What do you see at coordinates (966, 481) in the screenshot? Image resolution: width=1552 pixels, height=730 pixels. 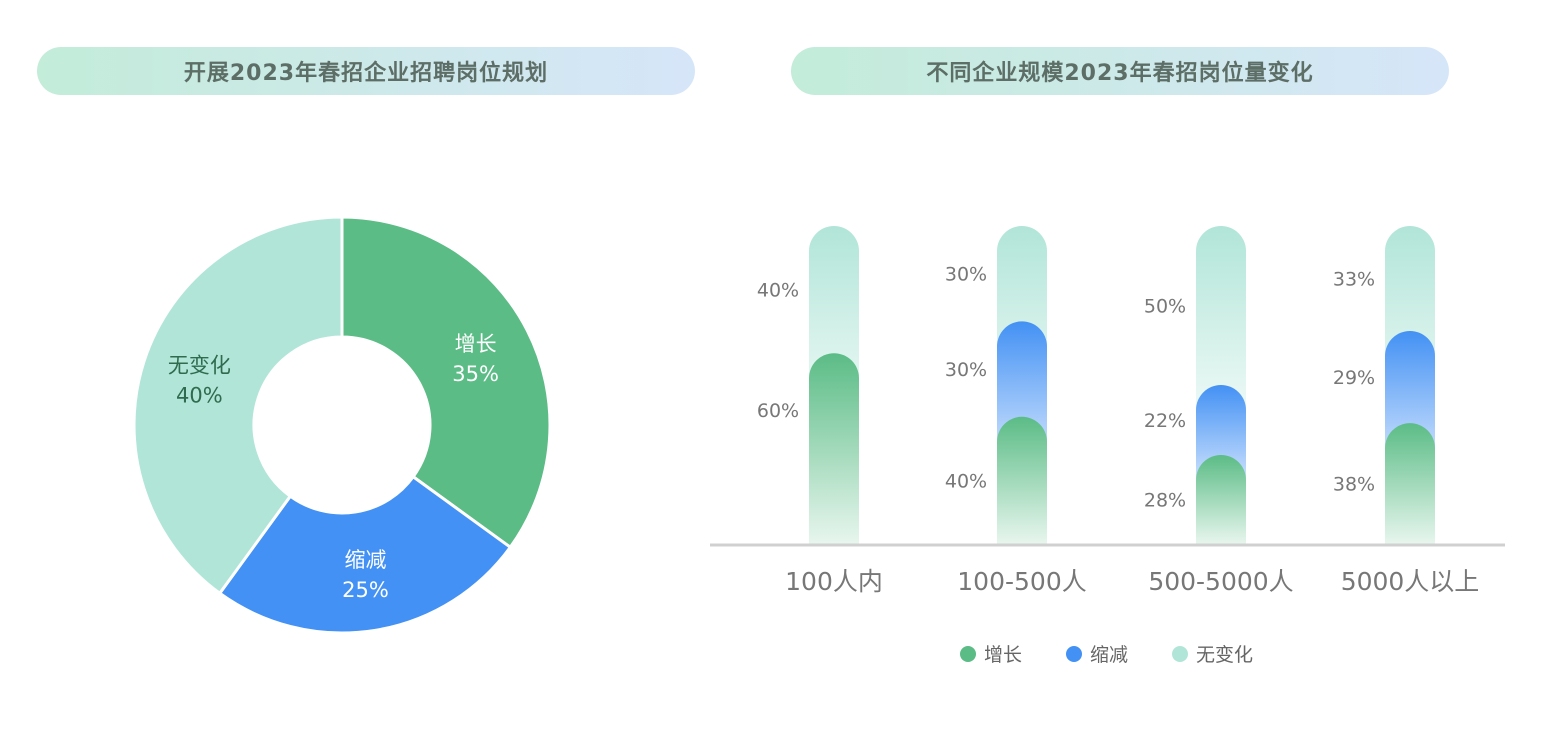 I see `bar-label-increase-1: 40%` at bounding box center [966, 481].